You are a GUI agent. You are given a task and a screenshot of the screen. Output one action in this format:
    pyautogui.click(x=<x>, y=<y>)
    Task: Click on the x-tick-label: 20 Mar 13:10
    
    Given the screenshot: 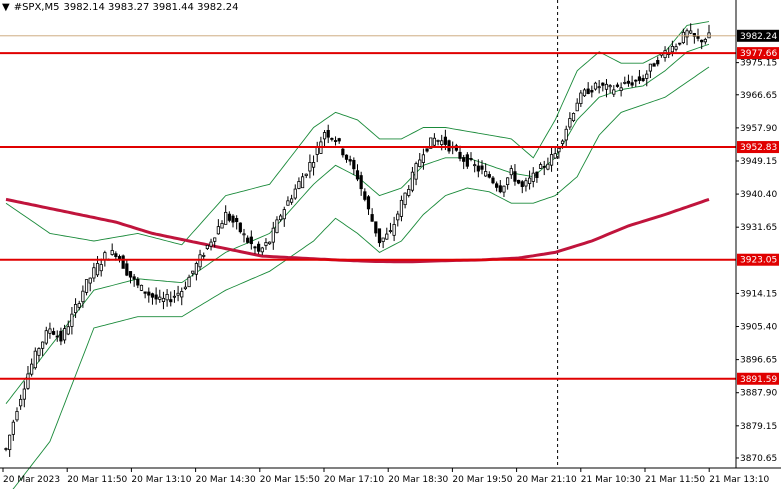 What is the action you would take?
    pyautogui.click(x=161, y=480)
    